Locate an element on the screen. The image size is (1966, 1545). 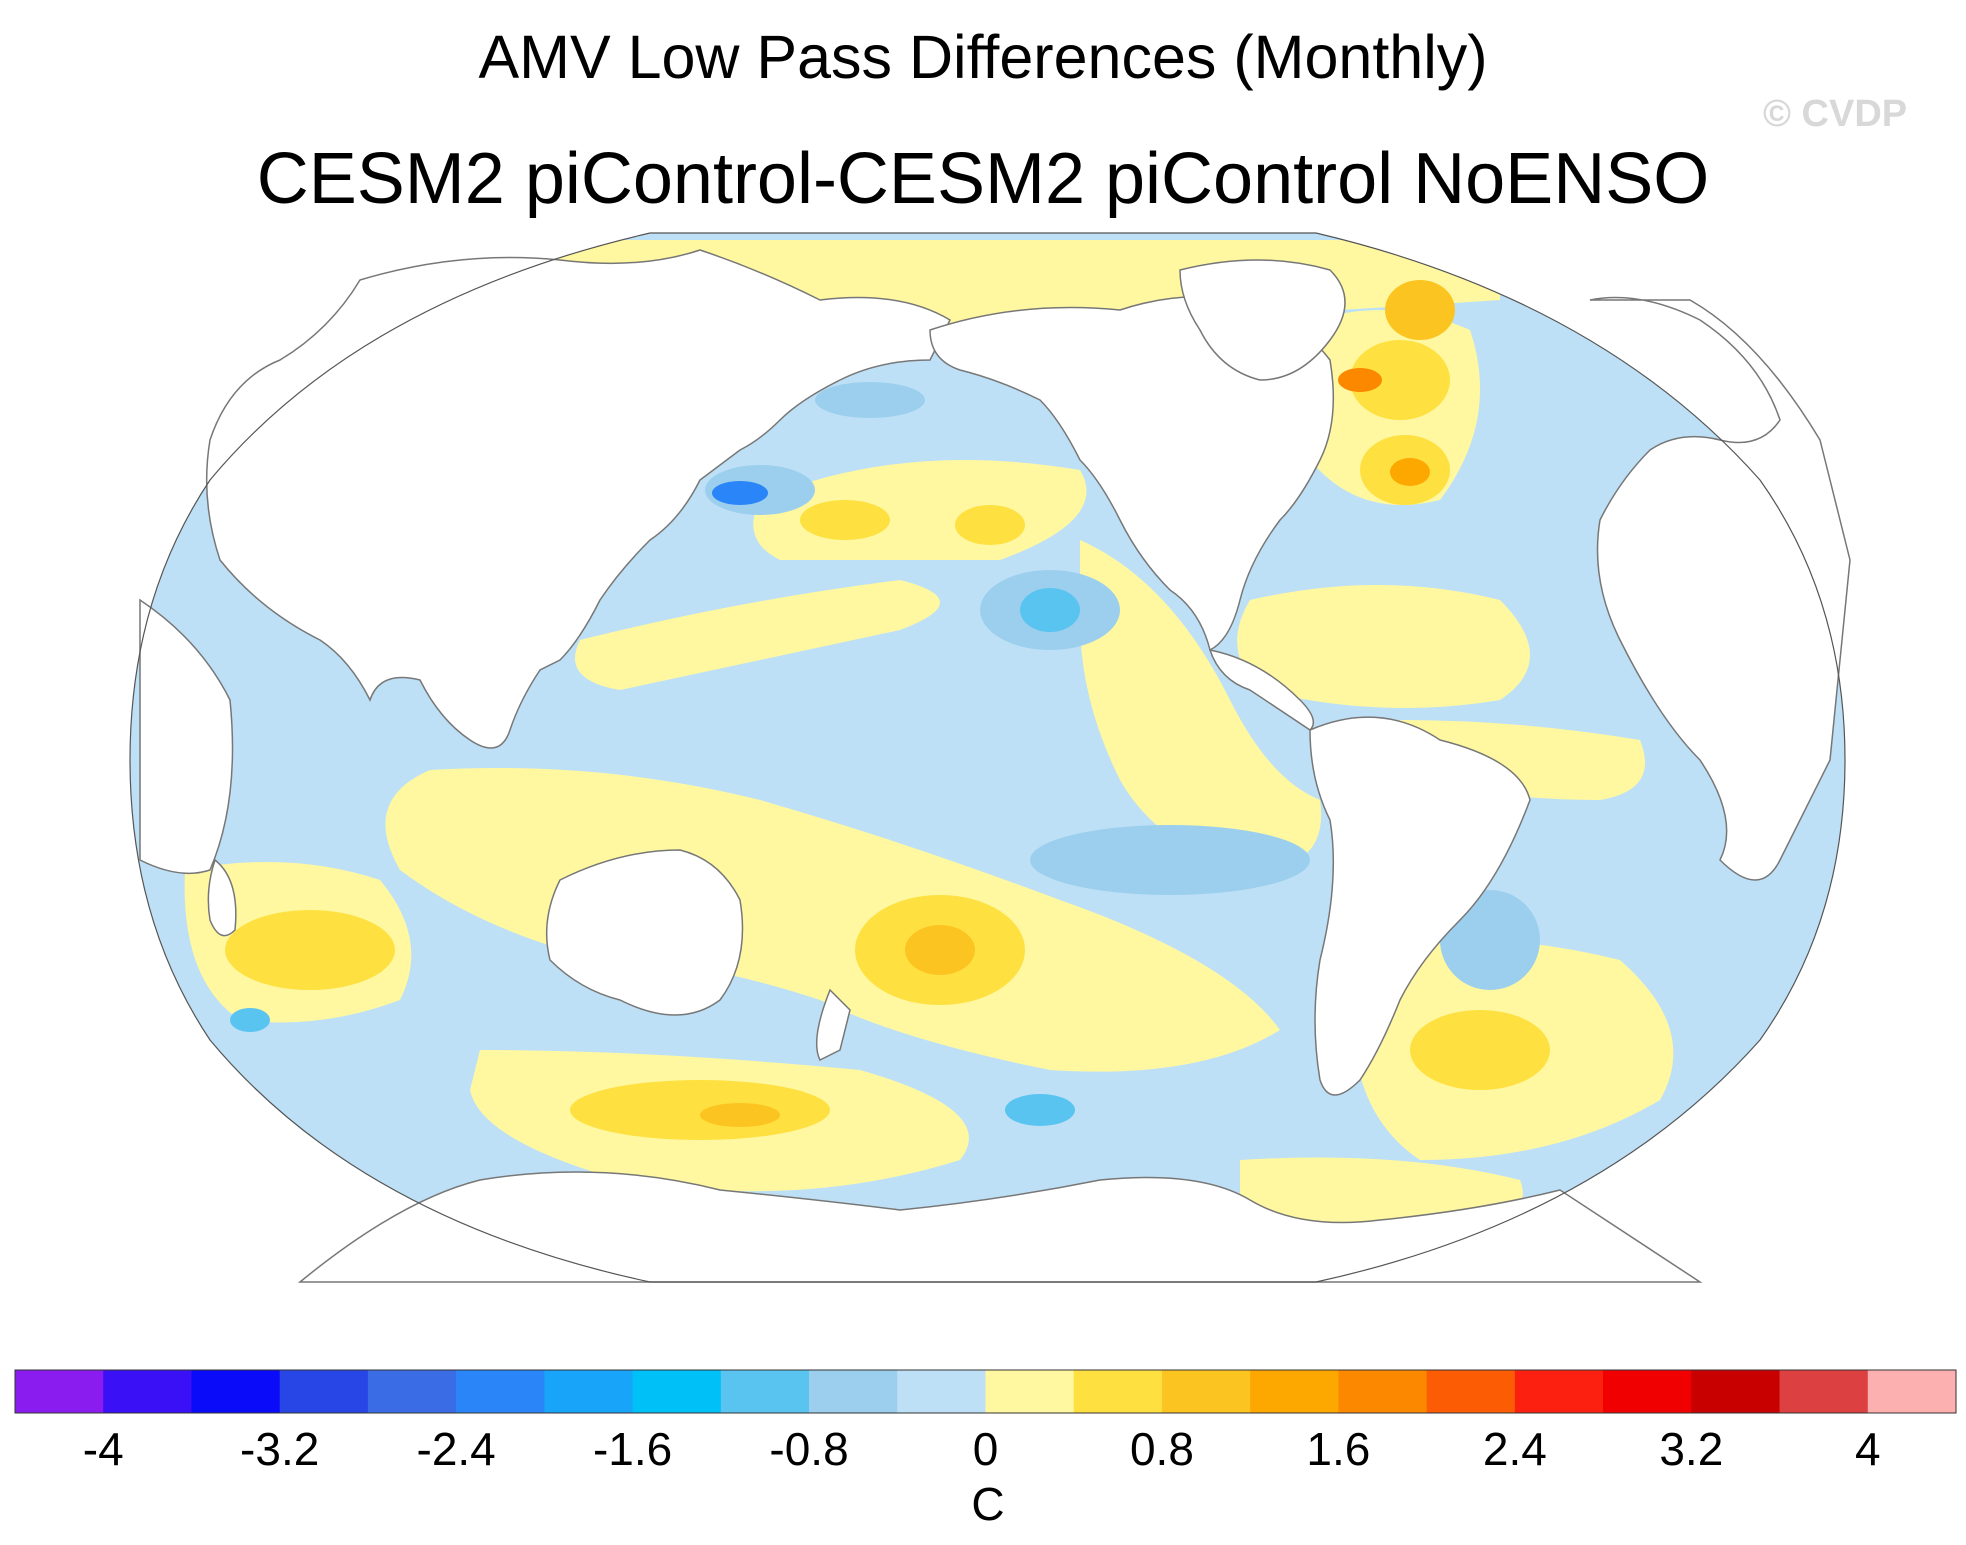
anomaly-north-pacific-band is located at coordinates (757, 635).